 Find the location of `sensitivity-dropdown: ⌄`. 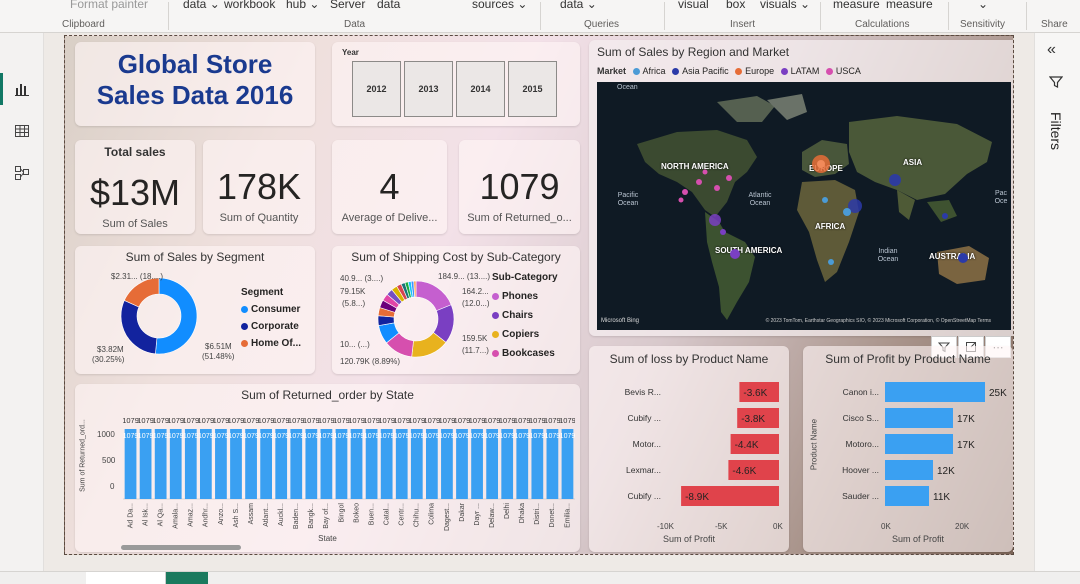

sensitivity-dropdown: ⌄ is located at coordinates (983, 5).